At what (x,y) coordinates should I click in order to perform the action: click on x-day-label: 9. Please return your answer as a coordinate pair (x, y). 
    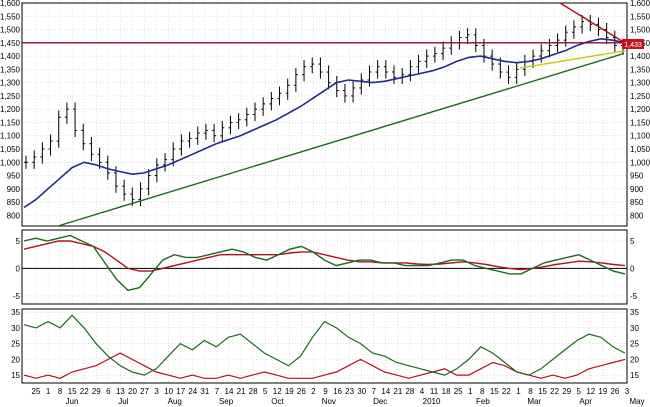
    Looking at the image, I should click on (325, 391).